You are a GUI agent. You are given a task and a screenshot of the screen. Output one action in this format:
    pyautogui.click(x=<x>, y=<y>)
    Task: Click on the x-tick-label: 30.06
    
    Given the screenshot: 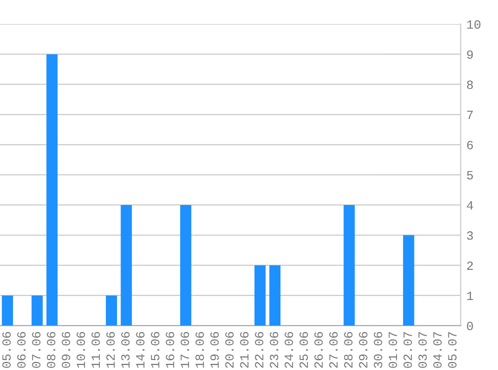 What is the action you would take?
    pyautogui.click(x=378, y=350)
    